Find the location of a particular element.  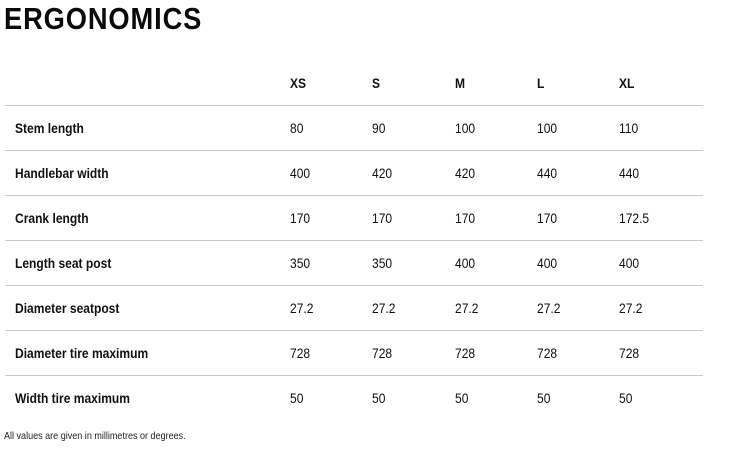

table-row: Diameter tire maximum 728 728 728 728 728 is located at coordinates (354, 353).